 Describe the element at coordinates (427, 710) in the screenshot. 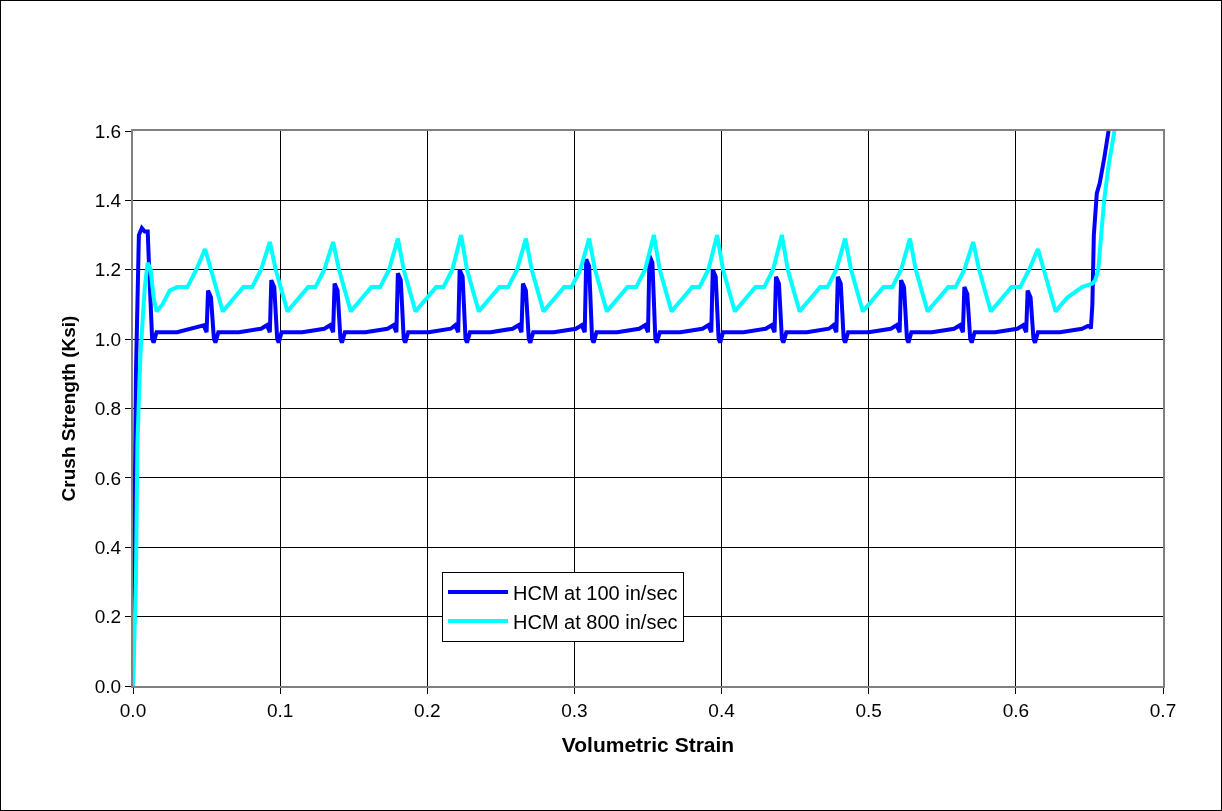

I see `x-tick-label: 0.2` at that location.